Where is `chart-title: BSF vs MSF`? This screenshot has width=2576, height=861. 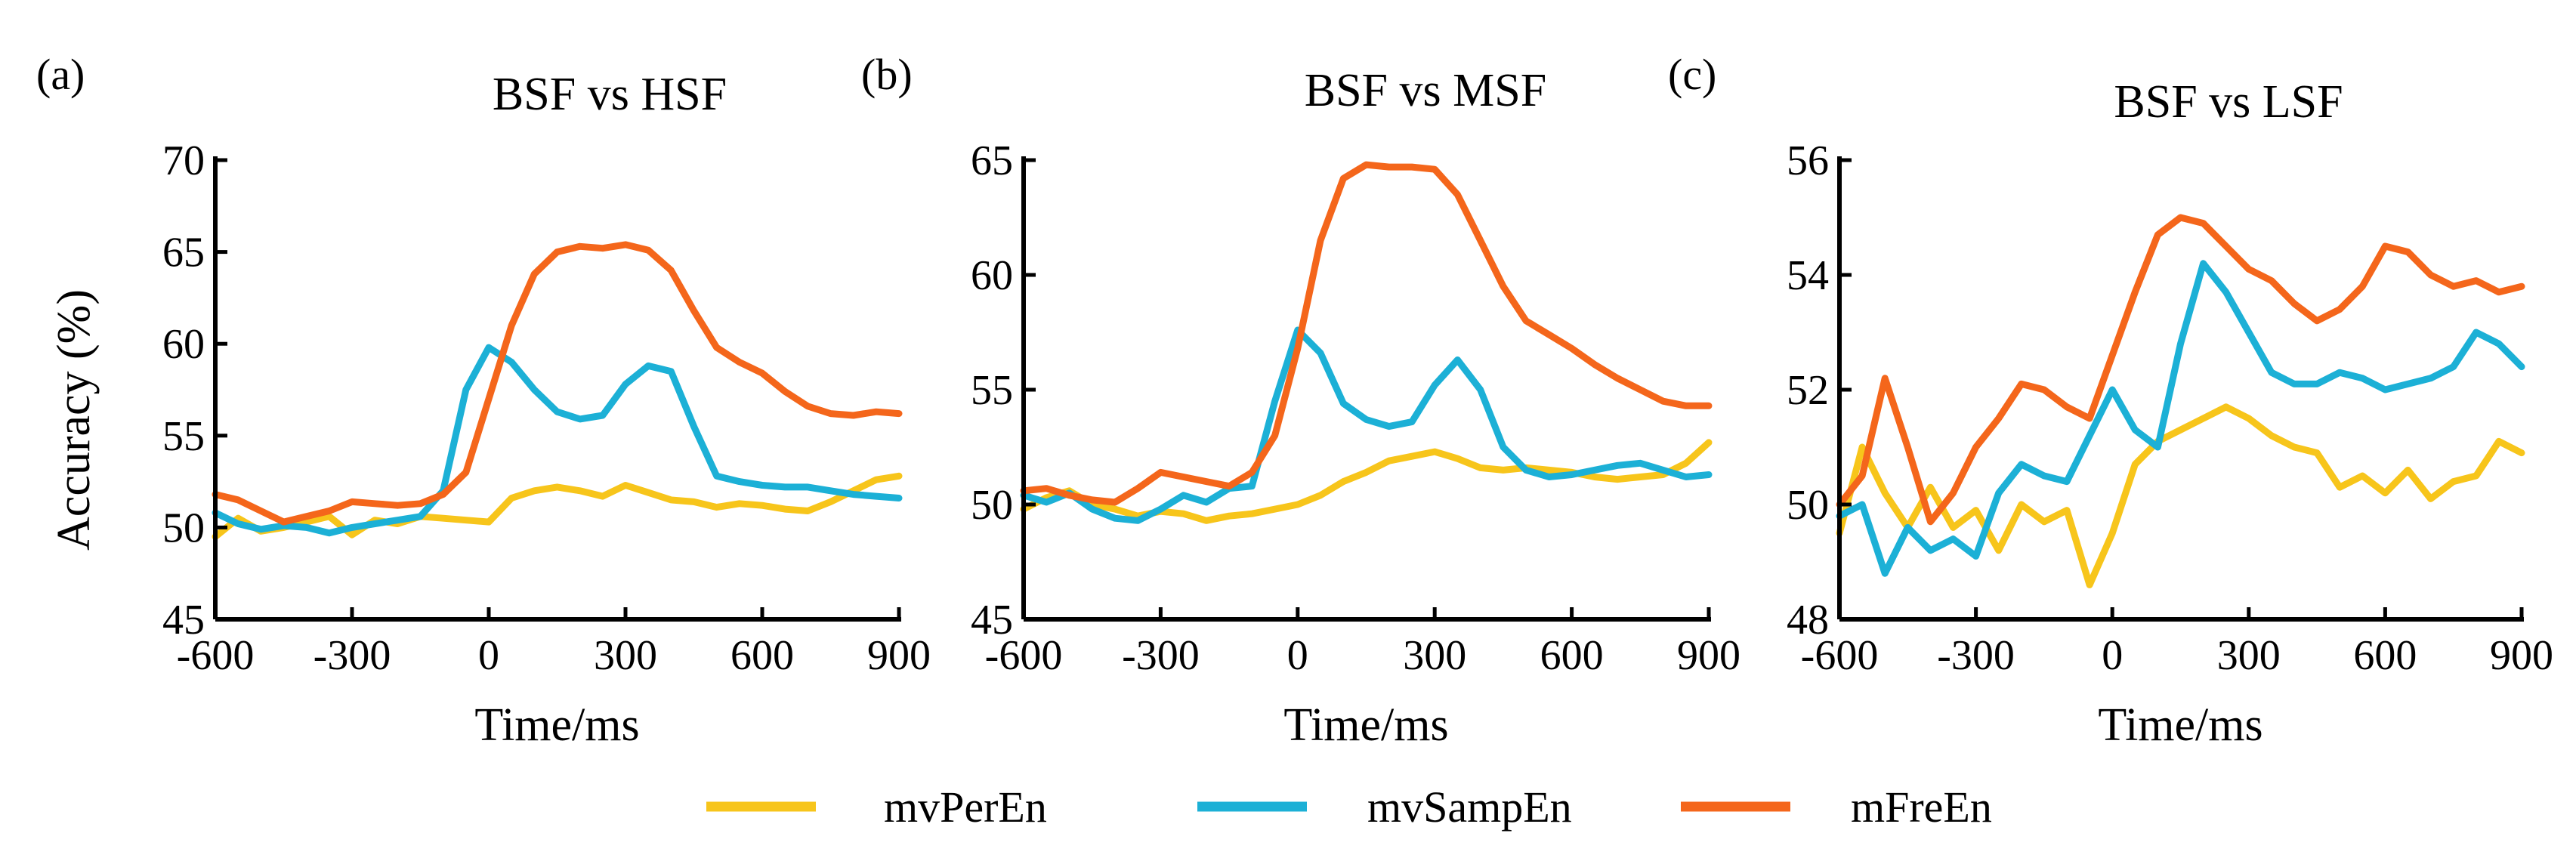 chart-title: BSF vs MSF is located at coordinates (1426, 90).